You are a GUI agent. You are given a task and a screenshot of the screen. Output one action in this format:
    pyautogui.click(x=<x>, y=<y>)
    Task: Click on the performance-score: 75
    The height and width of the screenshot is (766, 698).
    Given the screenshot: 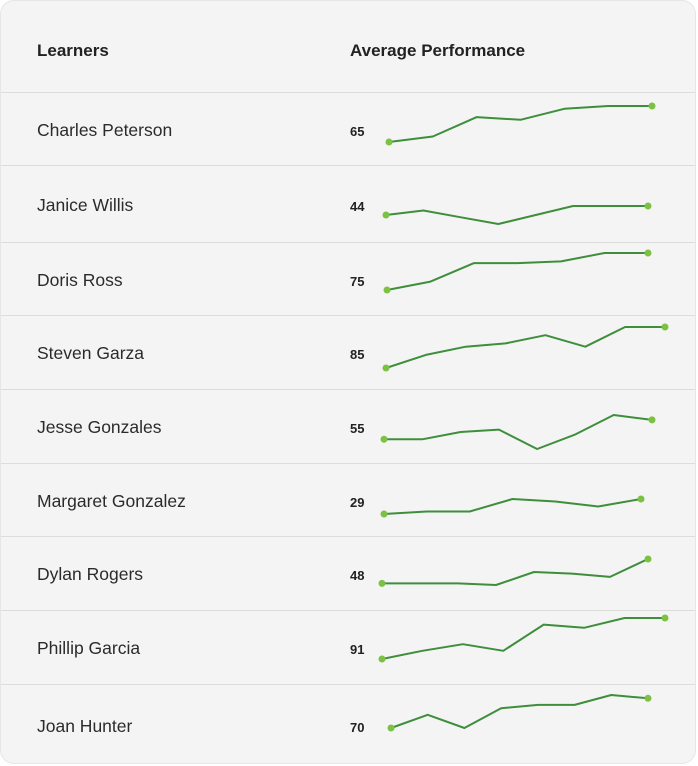 What is the action you would take?
    pyautogui.click(x=357, y=281)
    